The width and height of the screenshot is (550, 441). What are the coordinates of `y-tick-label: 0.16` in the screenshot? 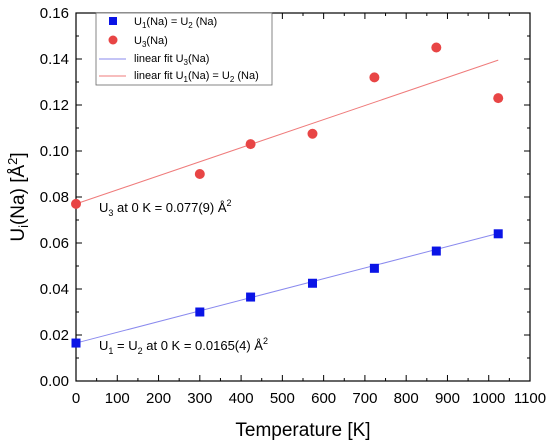 It's located at (54, 13).